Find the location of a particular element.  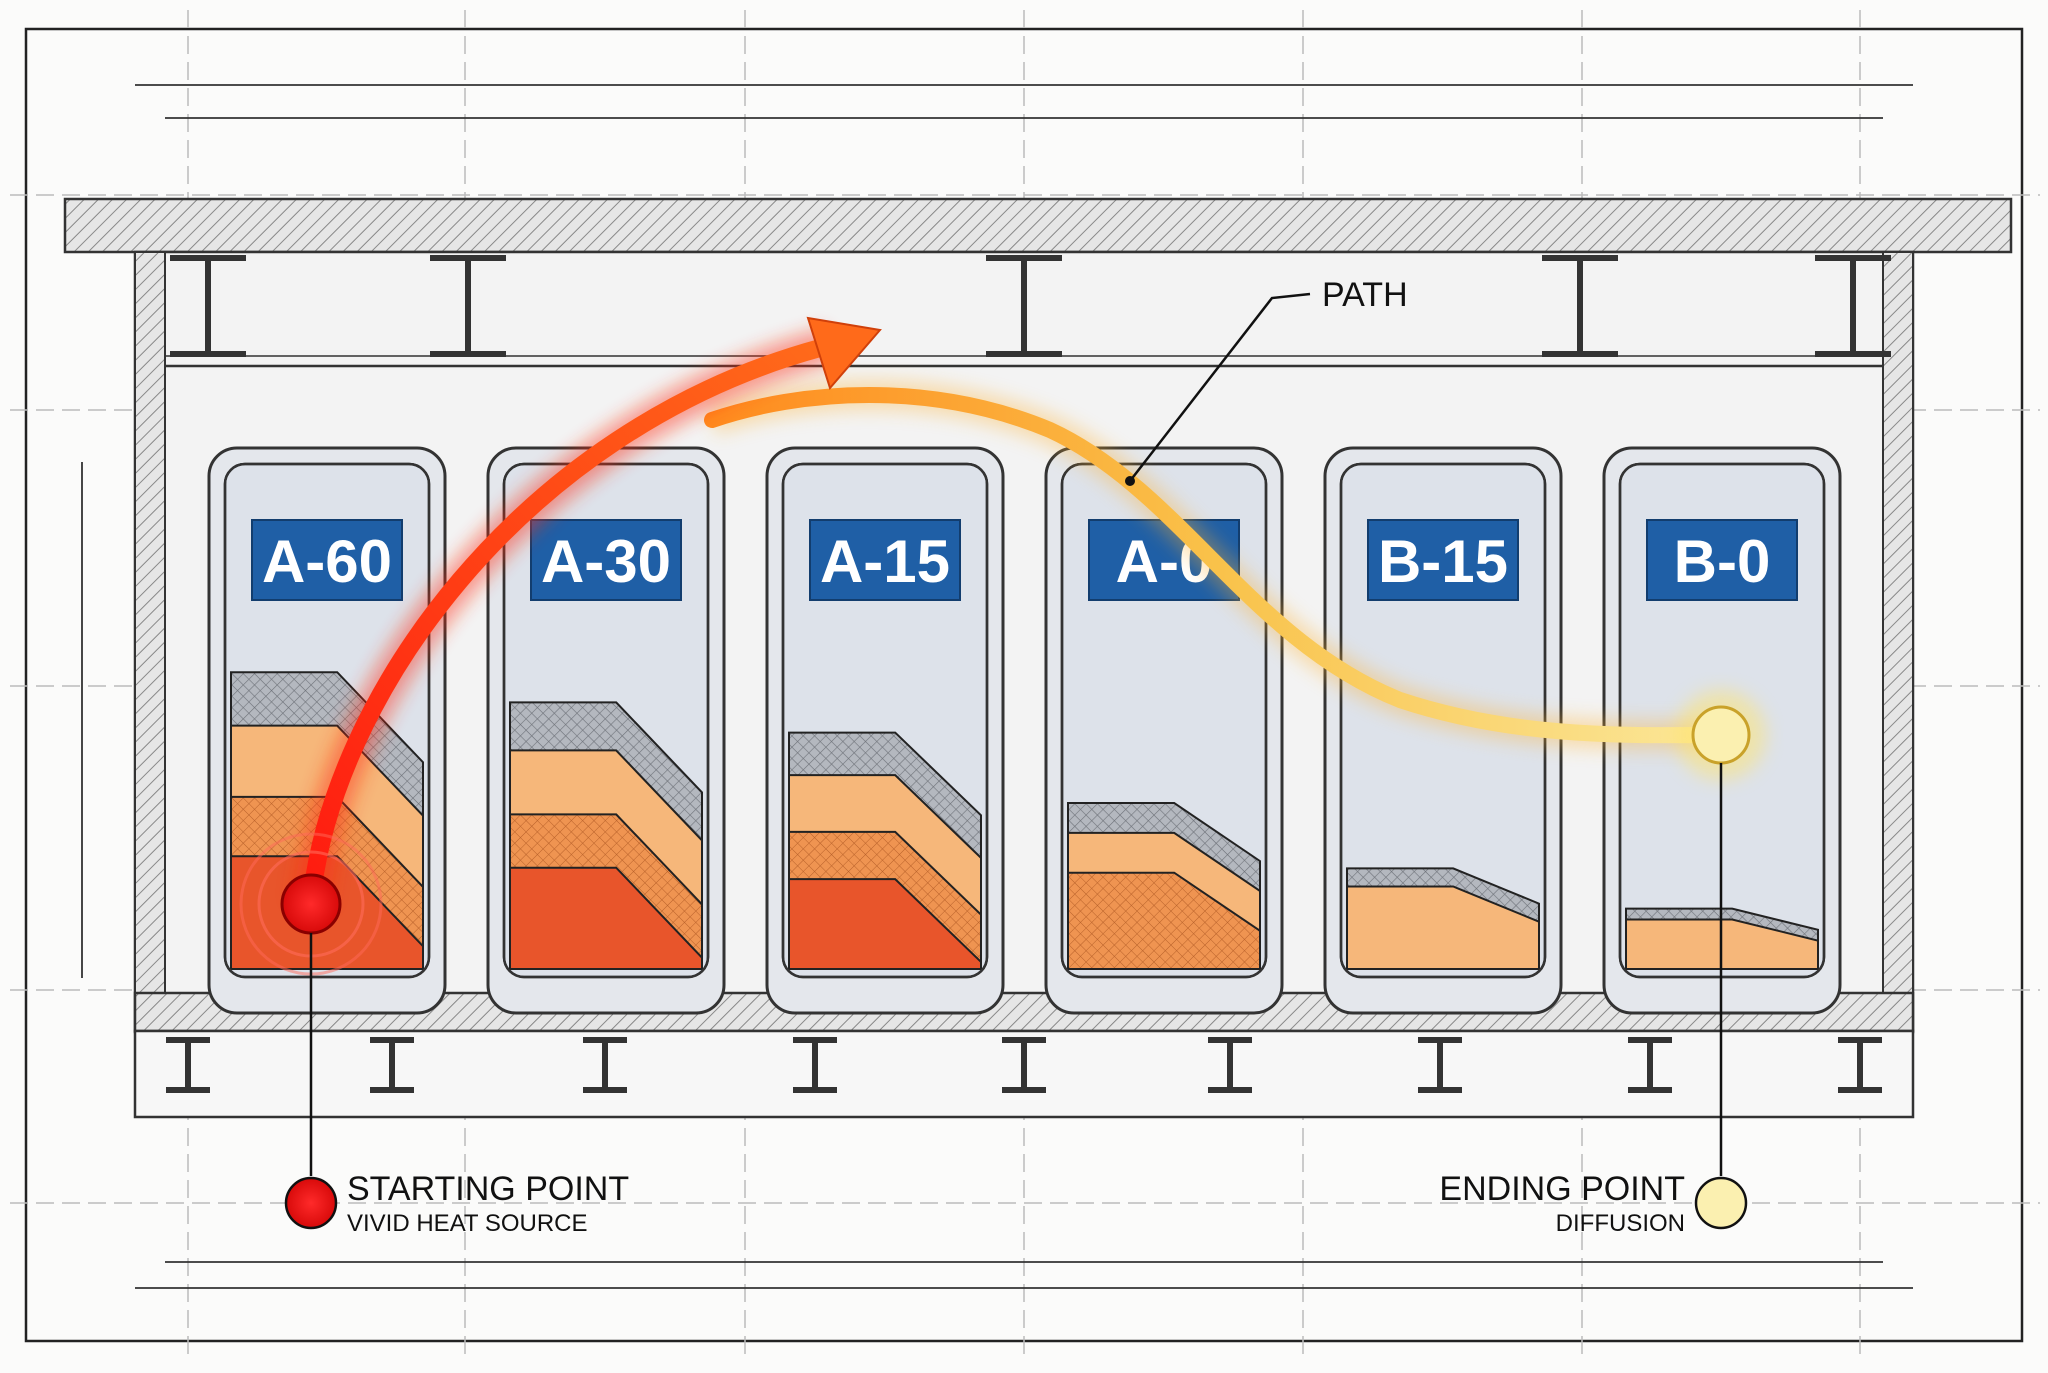

cabinet-label: B-0 is located at coordinates (1722, 561).